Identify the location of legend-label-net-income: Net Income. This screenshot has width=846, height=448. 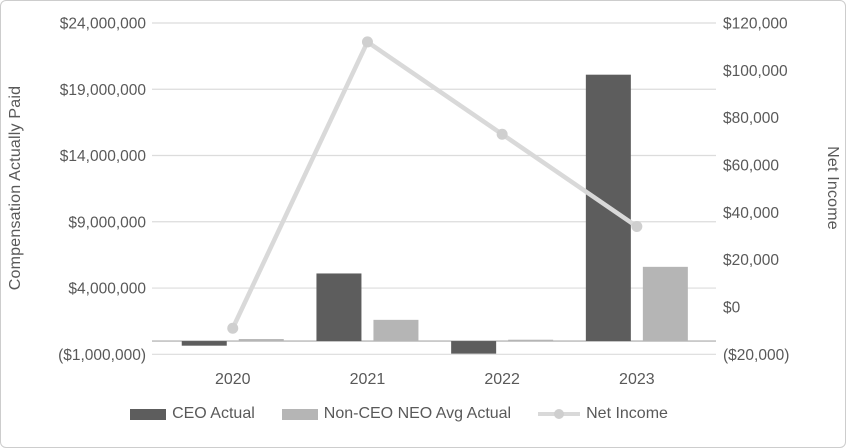
(627, 413).